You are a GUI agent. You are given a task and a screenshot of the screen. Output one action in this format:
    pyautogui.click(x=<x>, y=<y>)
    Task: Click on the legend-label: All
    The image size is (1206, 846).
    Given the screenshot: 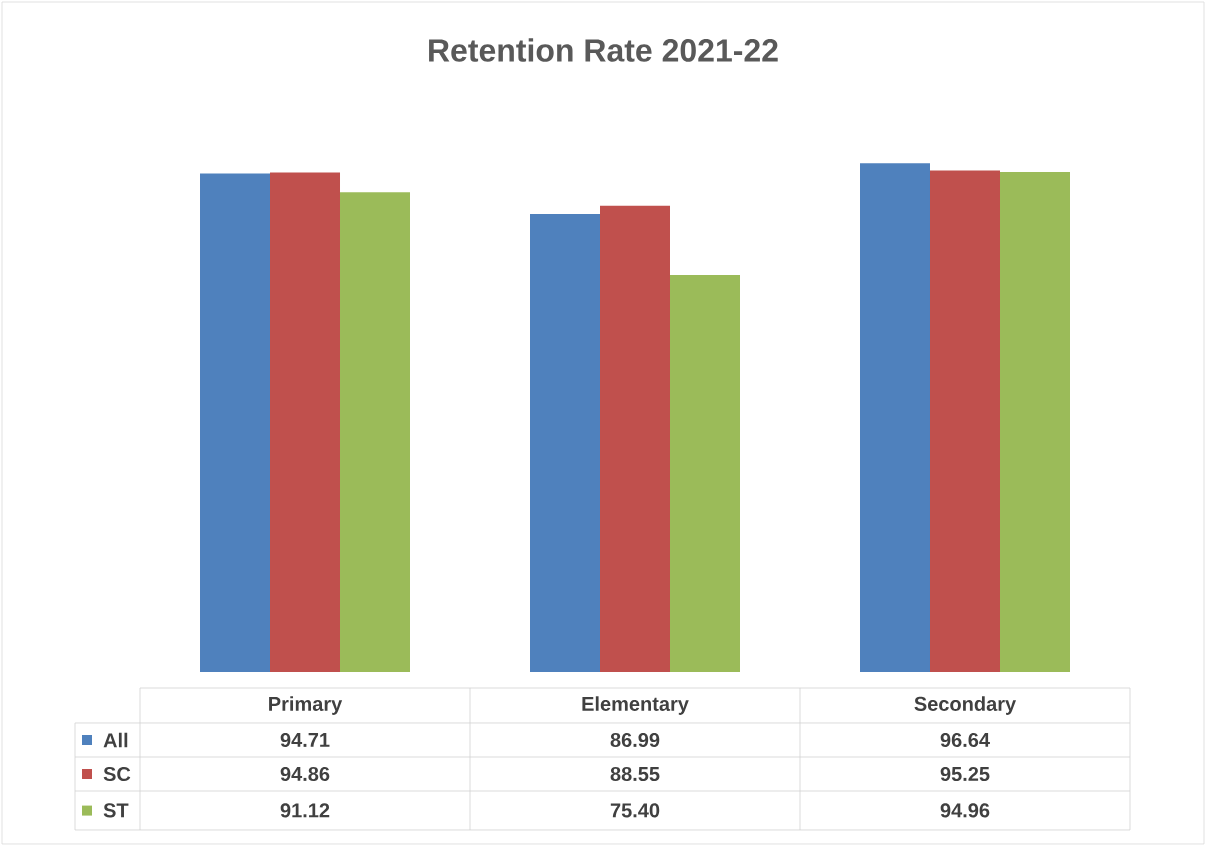 What is the action you would take?
    pyautogui.click(x=115, y=740)
    